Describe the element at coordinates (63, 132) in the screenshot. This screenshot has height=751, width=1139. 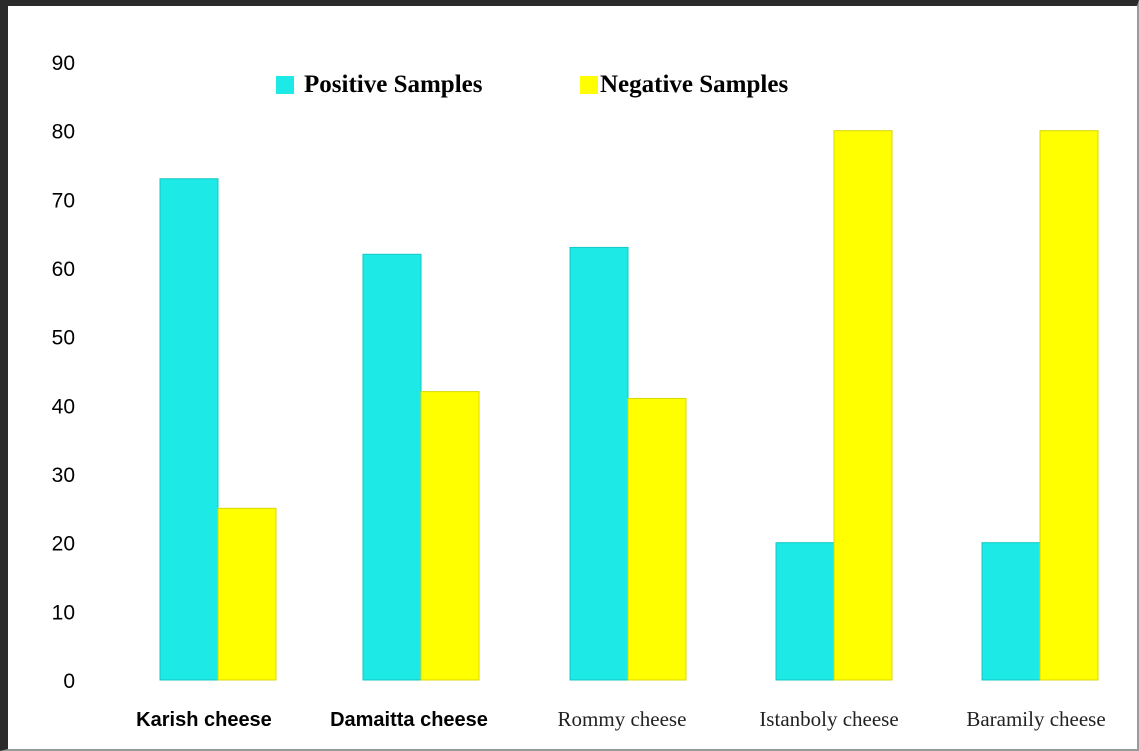
I see `y-tick-label: 80` at that location.